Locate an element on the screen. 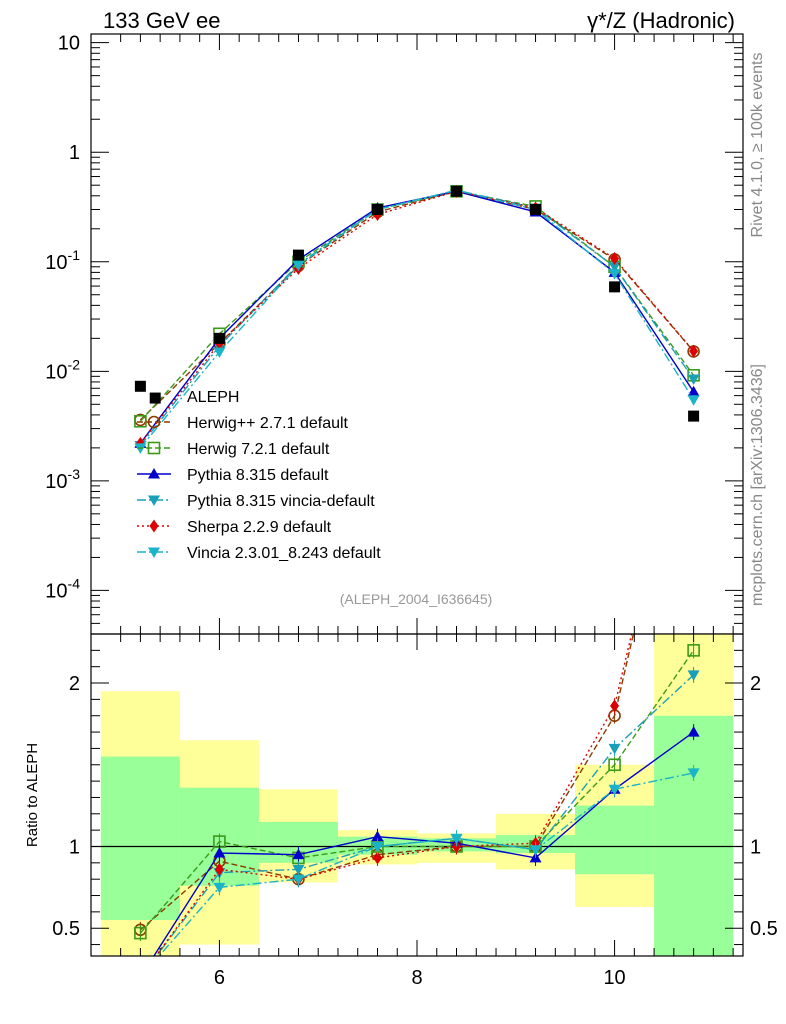 This screenshot has width=786, height=1024. legend-marker-pythia-8-315-default is located at coordinates (154, 473).